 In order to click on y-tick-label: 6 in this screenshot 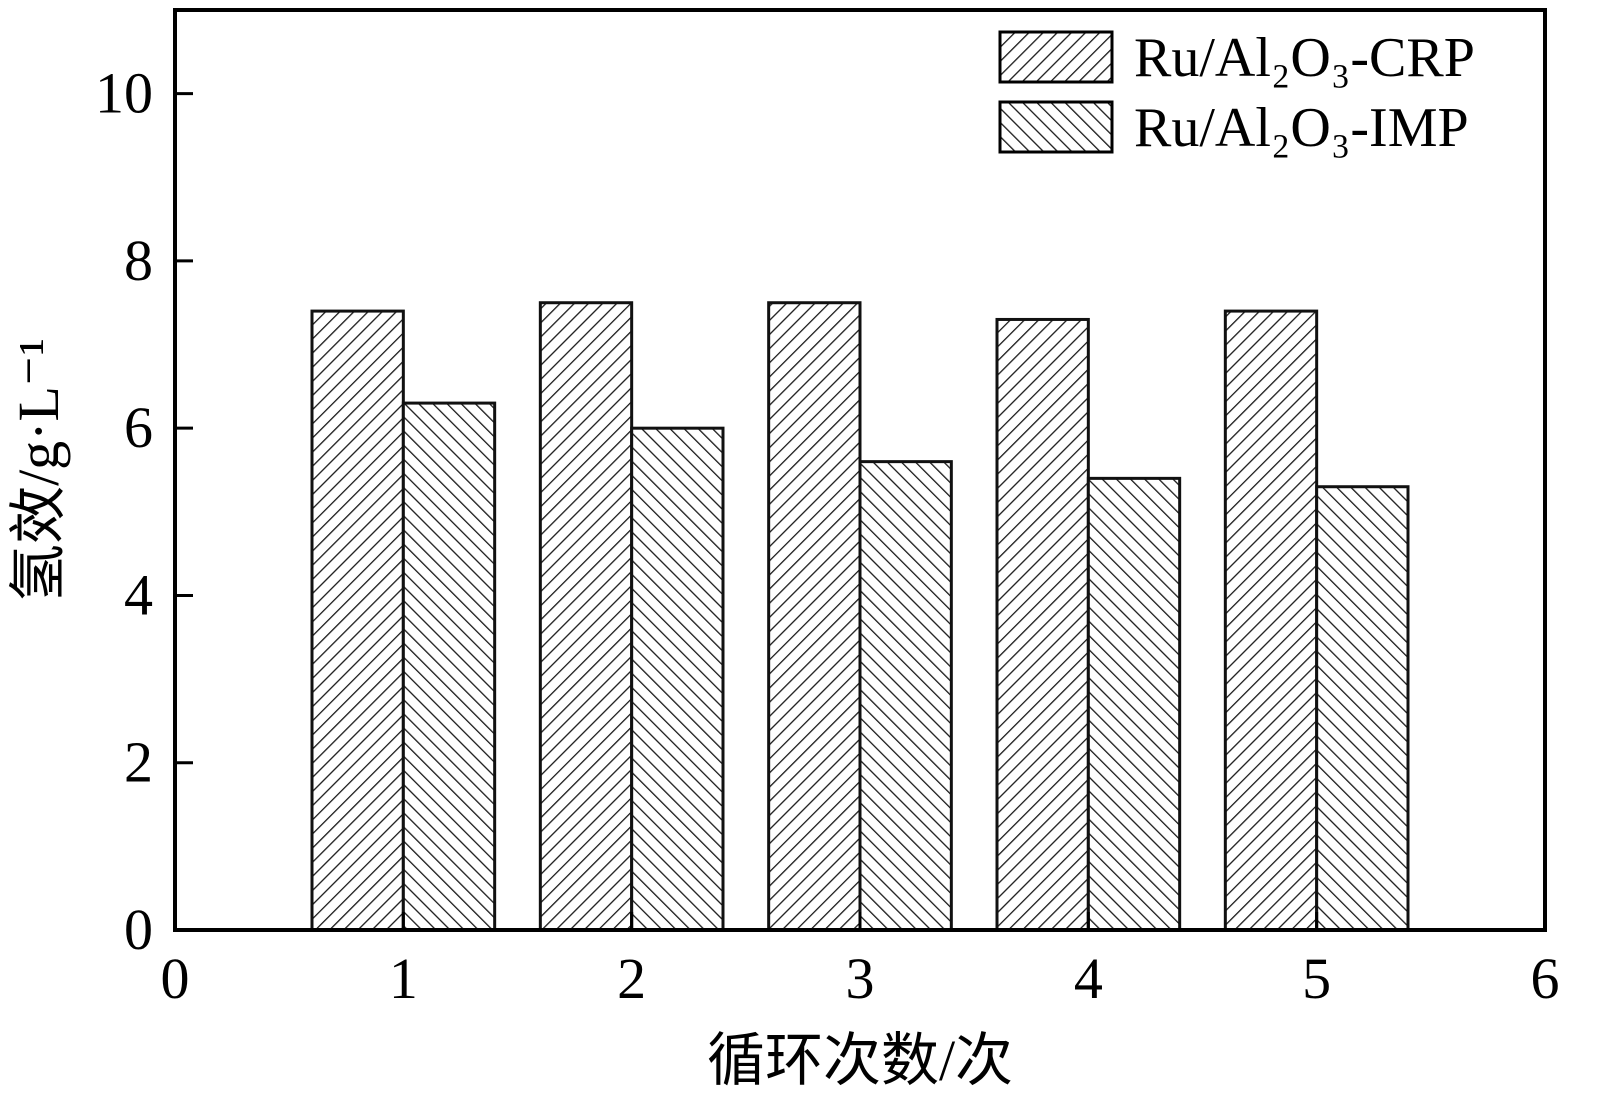, I will do `click(138, 427)`.